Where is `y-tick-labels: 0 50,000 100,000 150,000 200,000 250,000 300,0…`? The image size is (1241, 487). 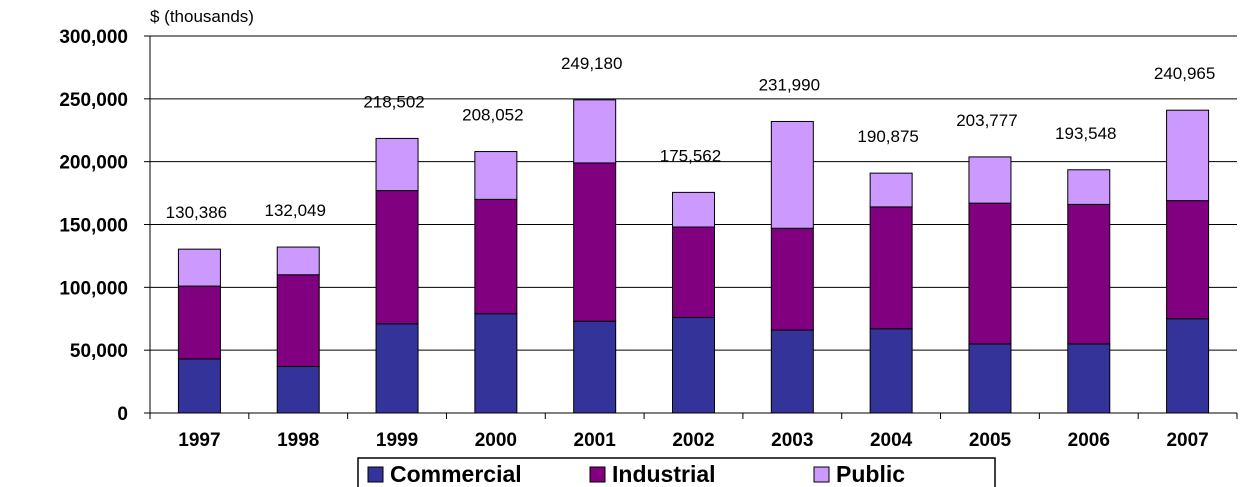
y-tick-labels: 0 50,000 100,000 150,000 200,000 250,000 300,0… is located at coordinates (93, 226).